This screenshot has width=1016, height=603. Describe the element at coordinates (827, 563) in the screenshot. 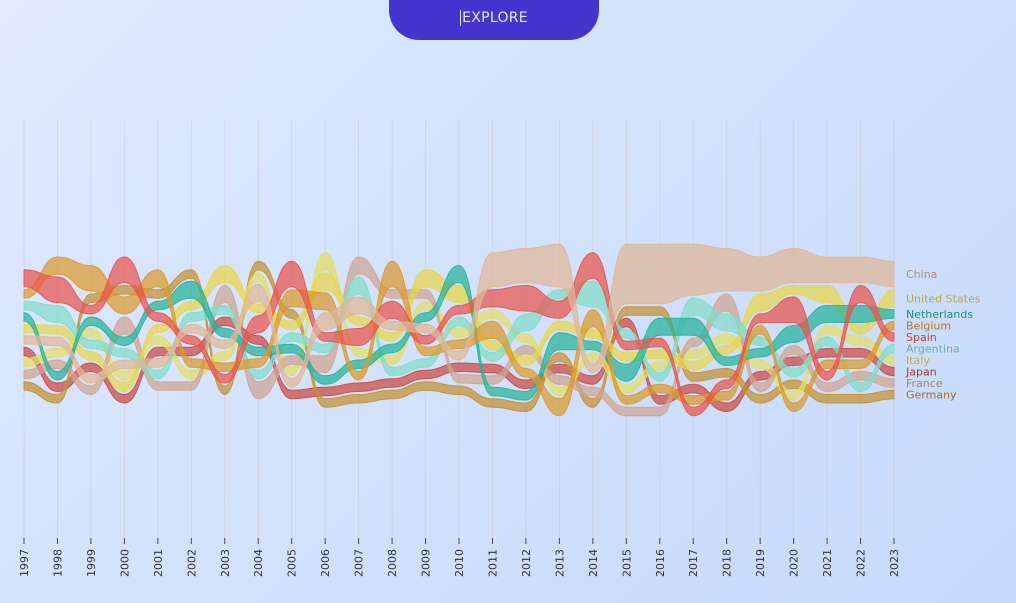

I see `x-tick-label: 2021` at that location.